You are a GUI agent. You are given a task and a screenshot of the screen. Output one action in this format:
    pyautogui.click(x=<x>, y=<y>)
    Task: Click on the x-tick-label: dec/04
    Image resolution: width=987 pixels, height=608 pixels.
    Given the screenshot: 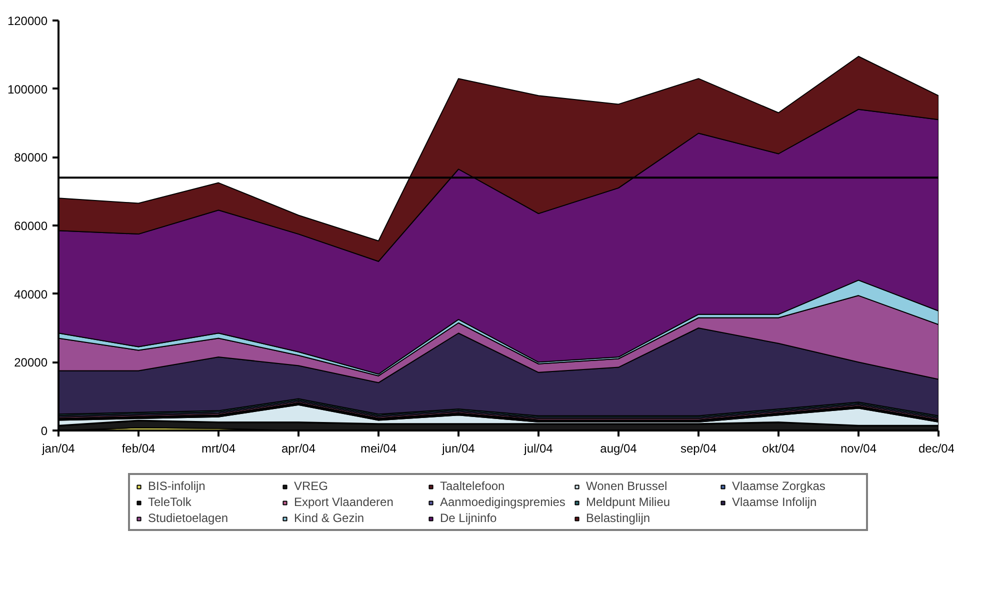 What is the action you would take?
    pyautogui.click(x=936, y=449)
    